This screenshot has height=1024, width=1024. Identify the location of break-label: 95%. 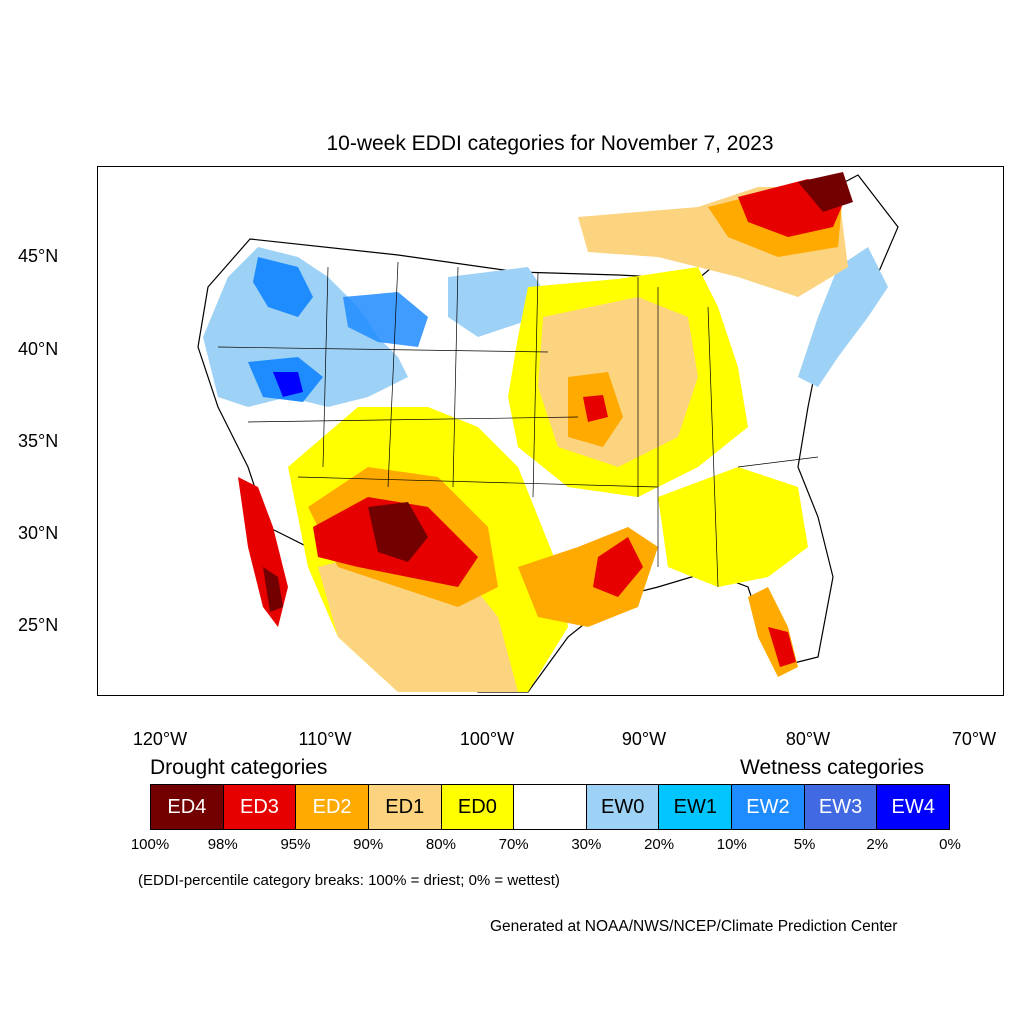
(295, 844).